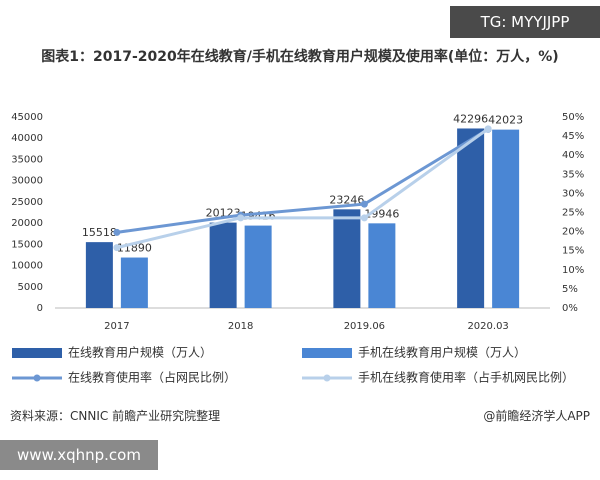 The width and height of the screenshot is (600, 480). I want to click on y-tick-label: 10000, so click(27, 266).